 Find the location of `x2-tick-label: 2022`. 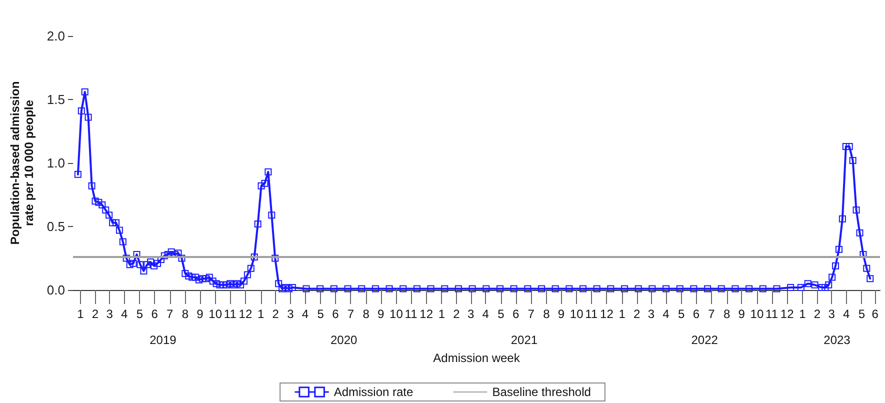

x2-tick-label: 2022 is located at coordinates (704, 340).